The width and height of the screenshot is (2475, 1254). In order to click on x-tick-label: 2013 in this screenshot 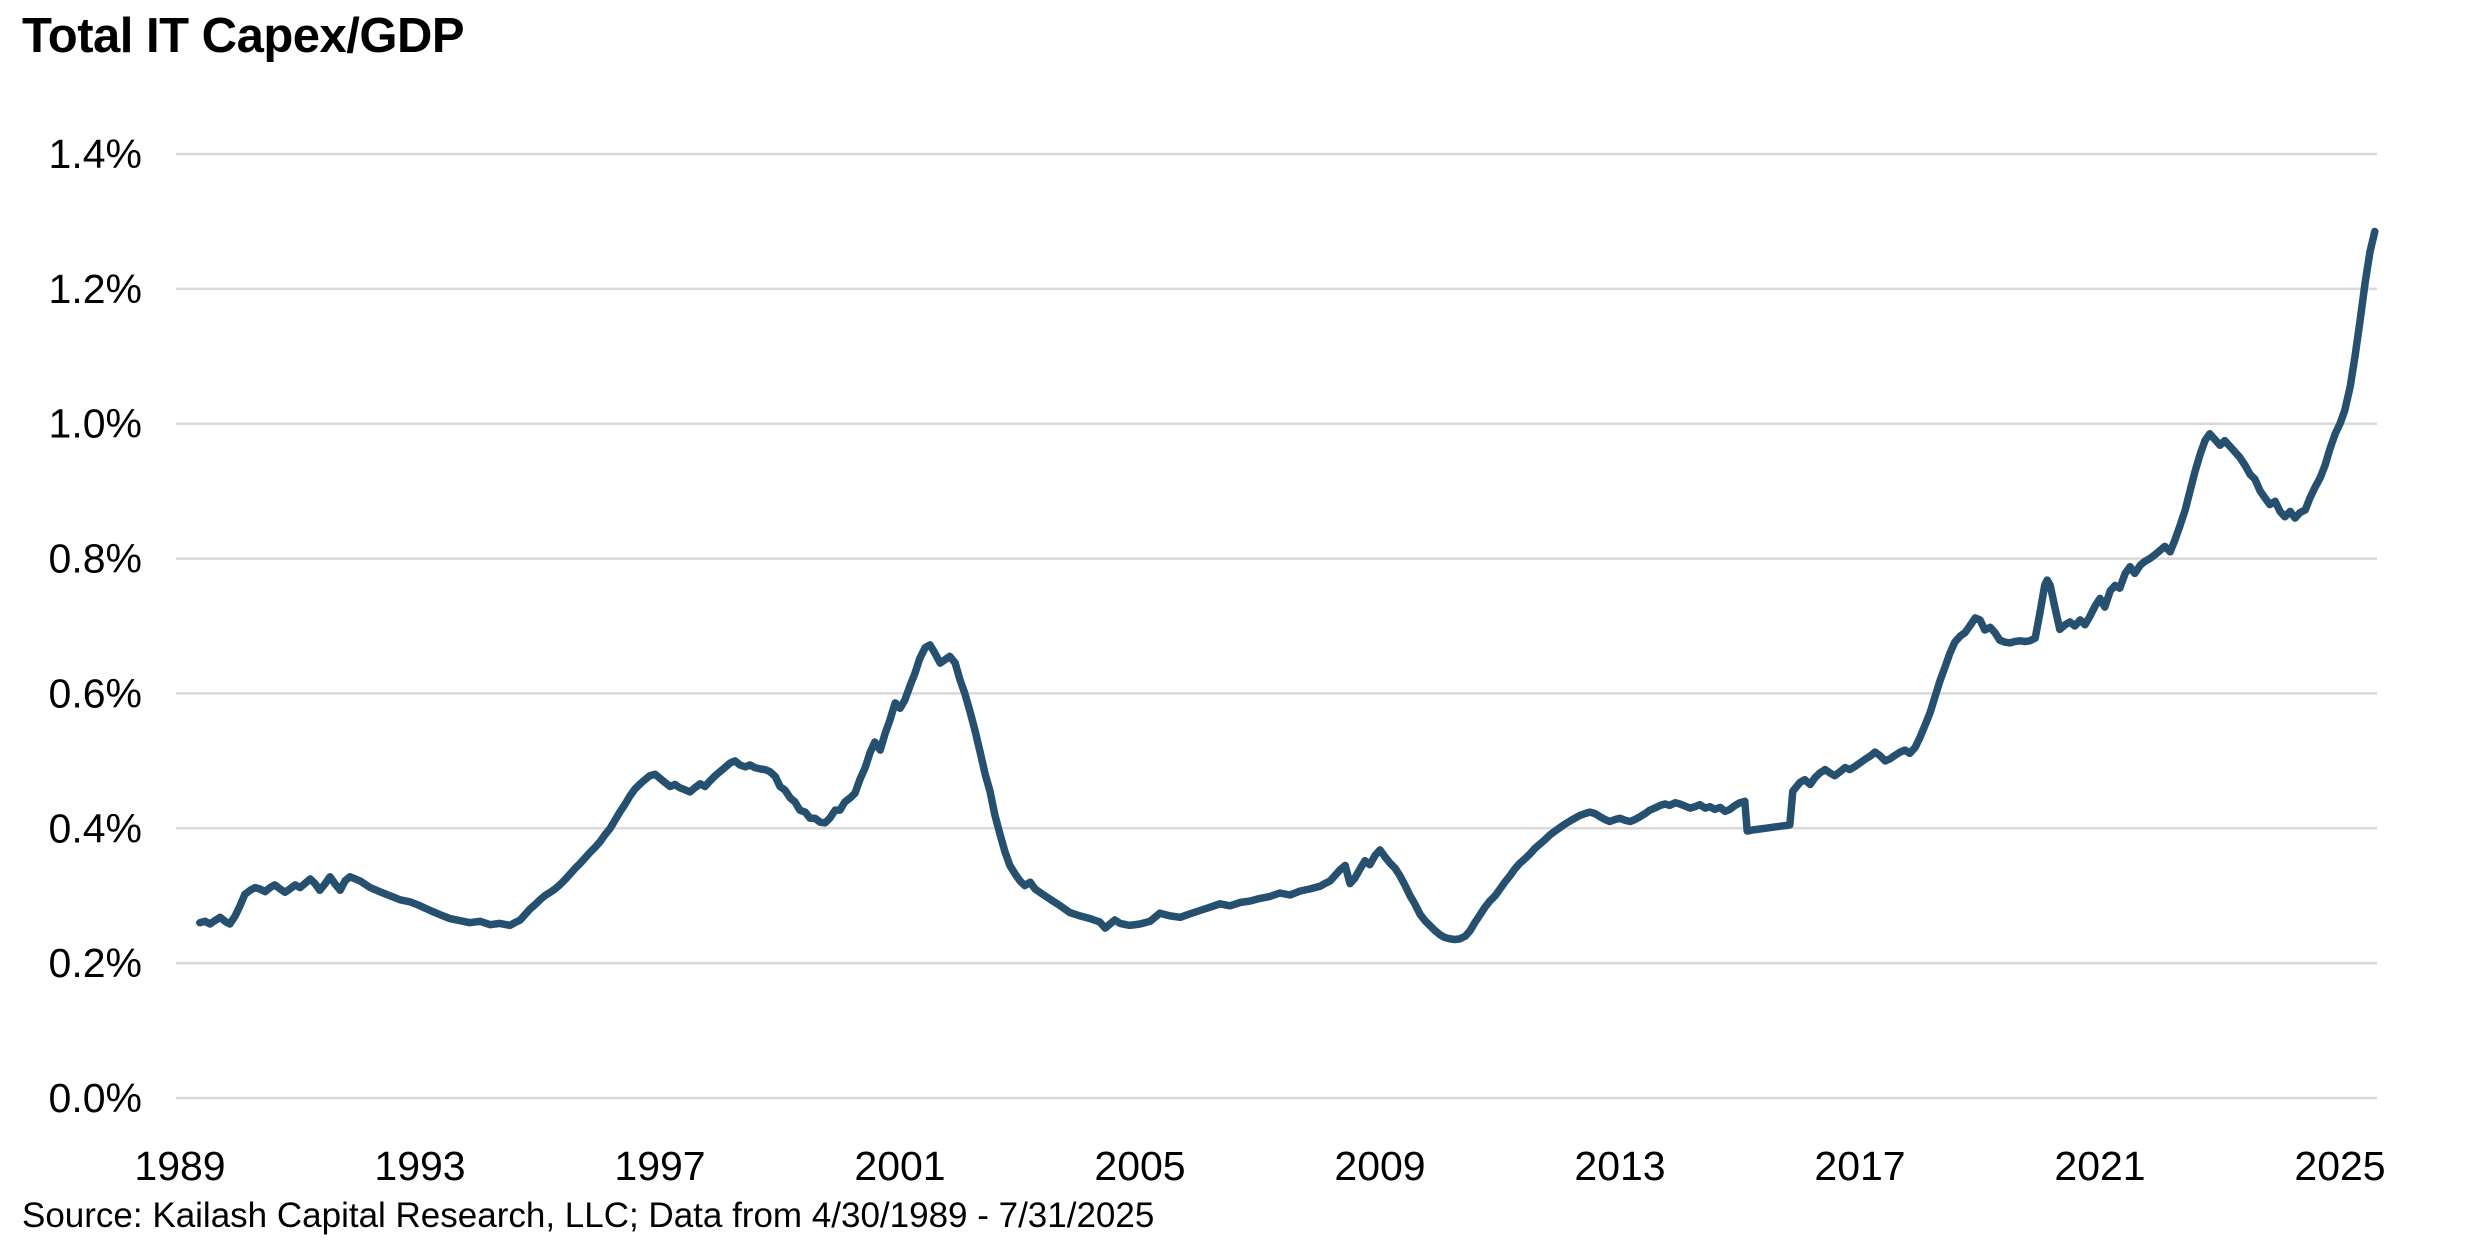, I will do `click(1619, 1166)`.